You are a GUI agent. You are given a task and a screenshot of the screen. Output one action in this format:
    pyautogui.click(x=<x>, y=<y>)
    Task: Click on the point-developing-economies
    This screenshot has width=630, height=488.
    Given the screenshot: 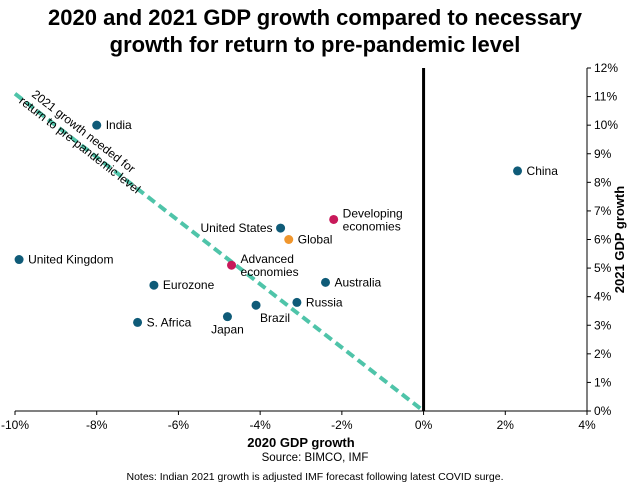 What is the action you would take?
    pyautogui.click(x=334, y=219)
    